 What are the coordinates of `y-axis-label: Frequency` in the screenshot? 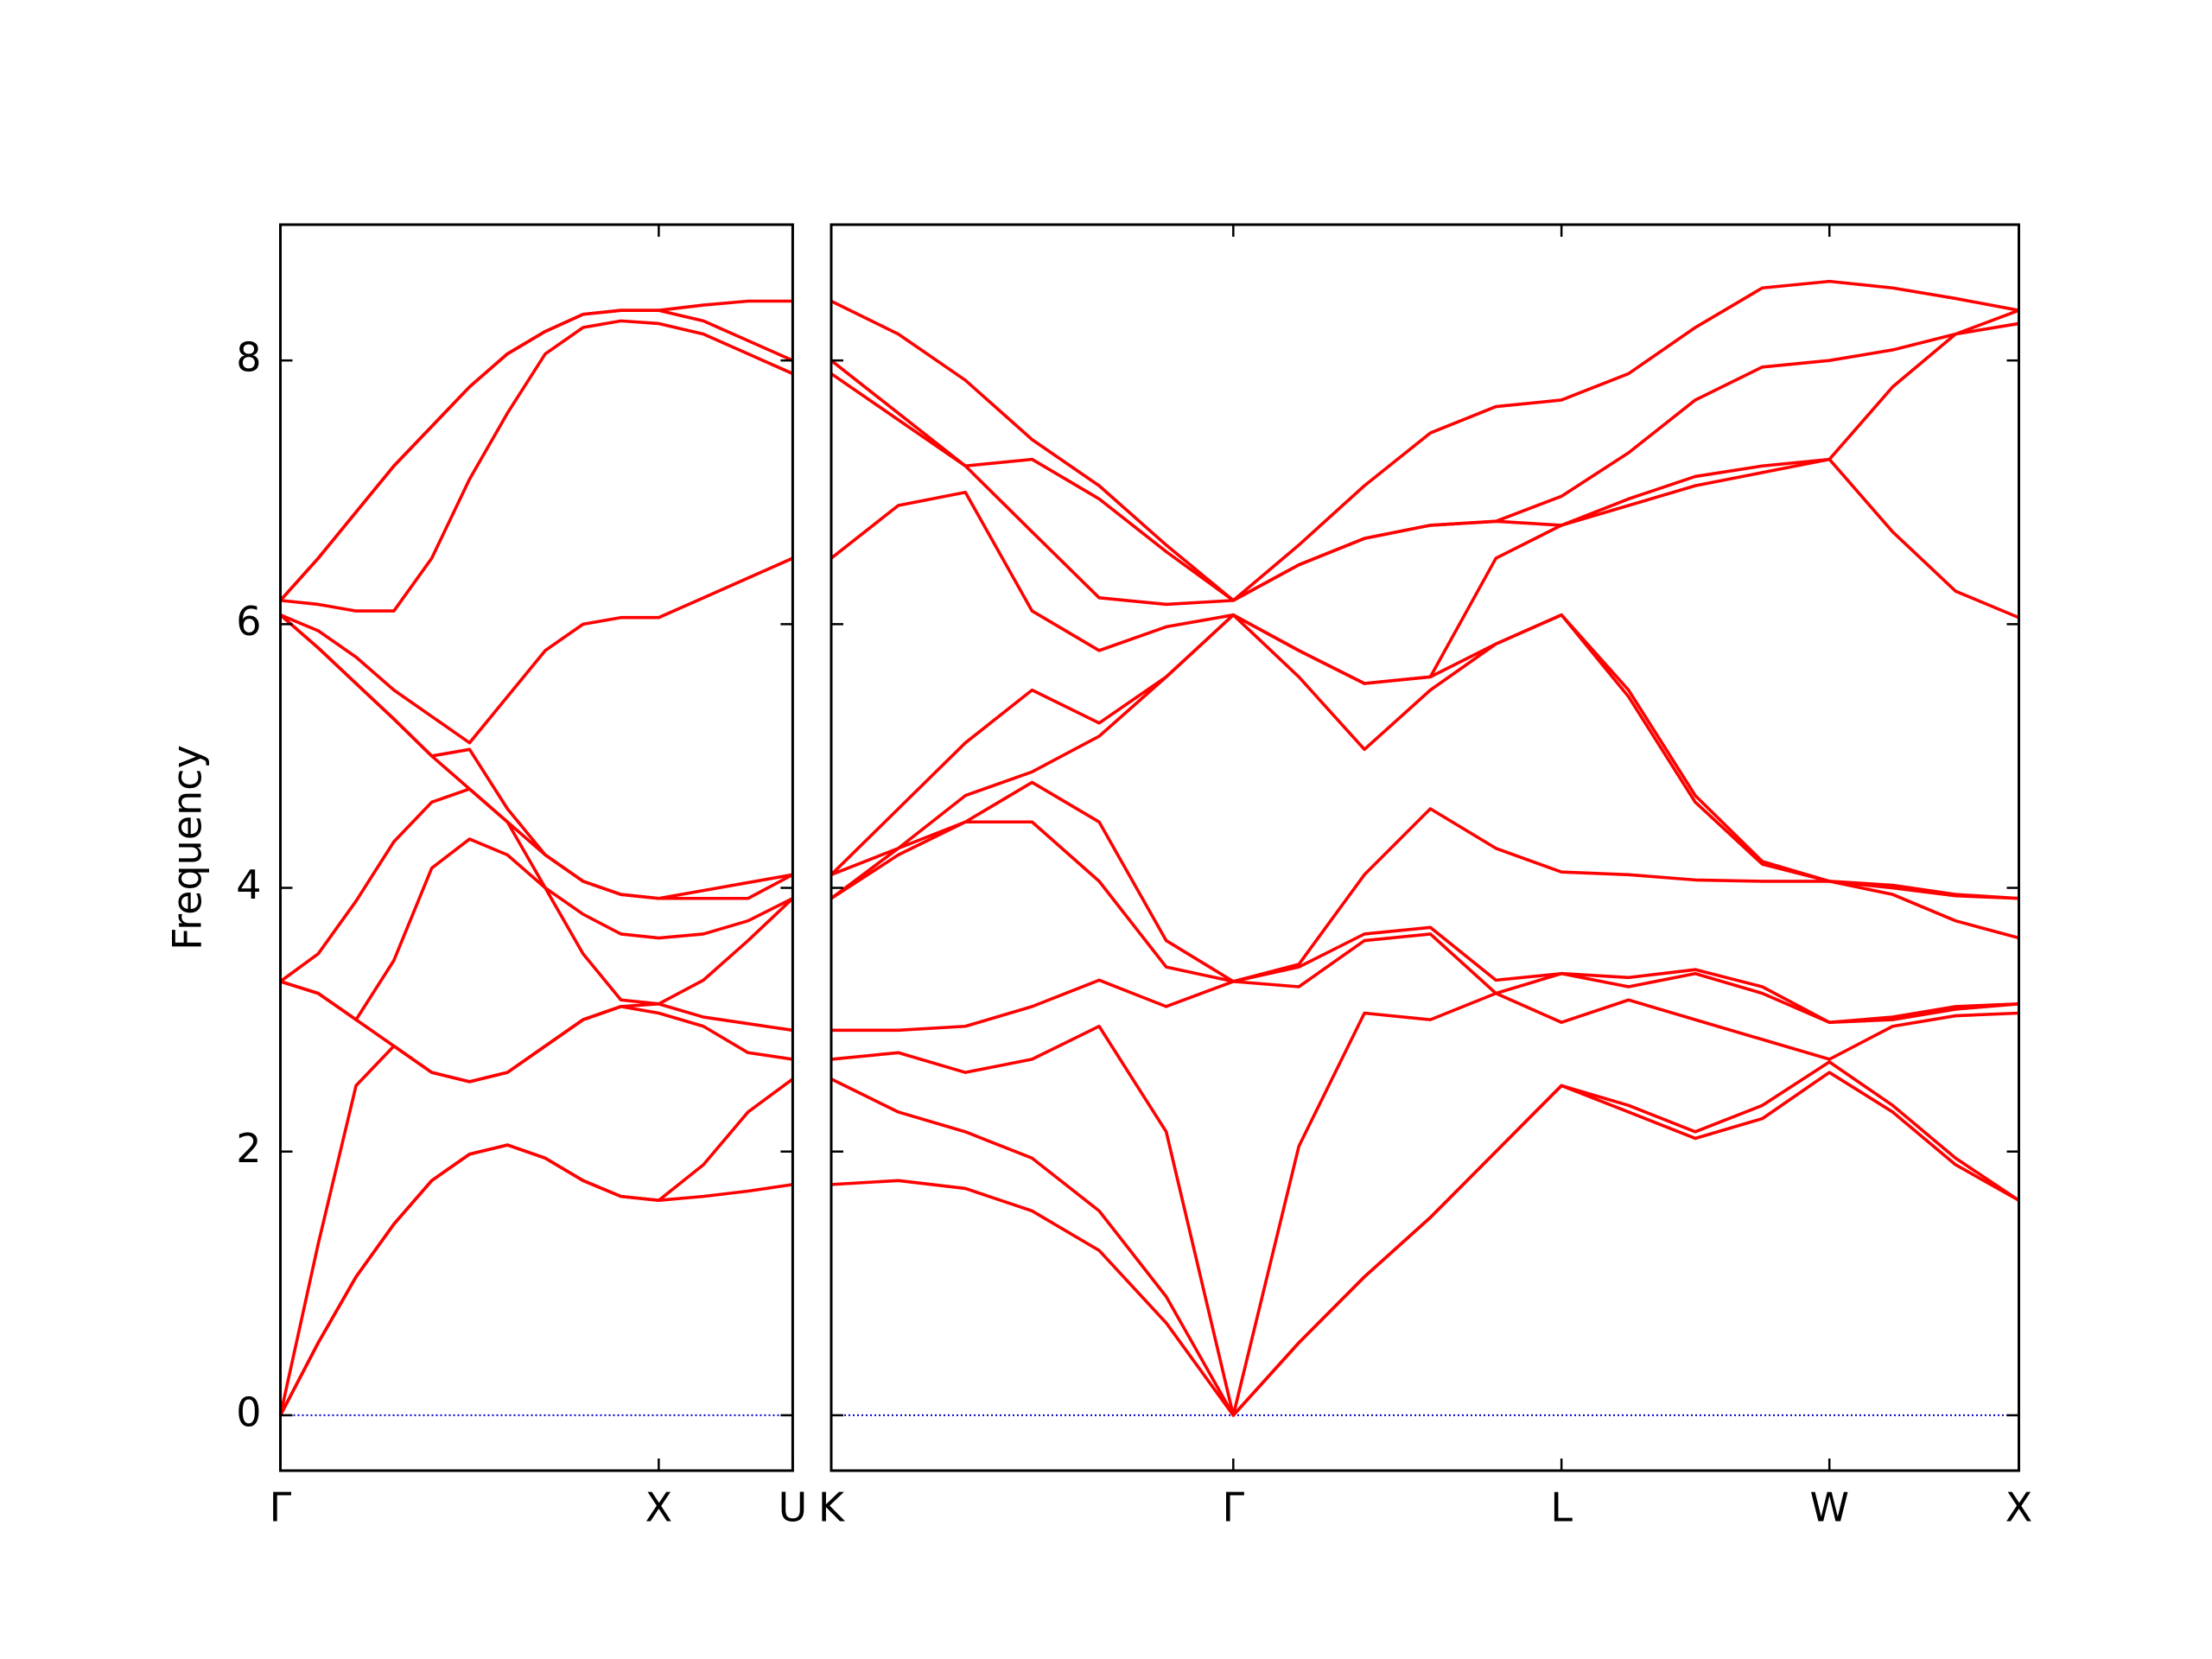 It's located at (187, 847).